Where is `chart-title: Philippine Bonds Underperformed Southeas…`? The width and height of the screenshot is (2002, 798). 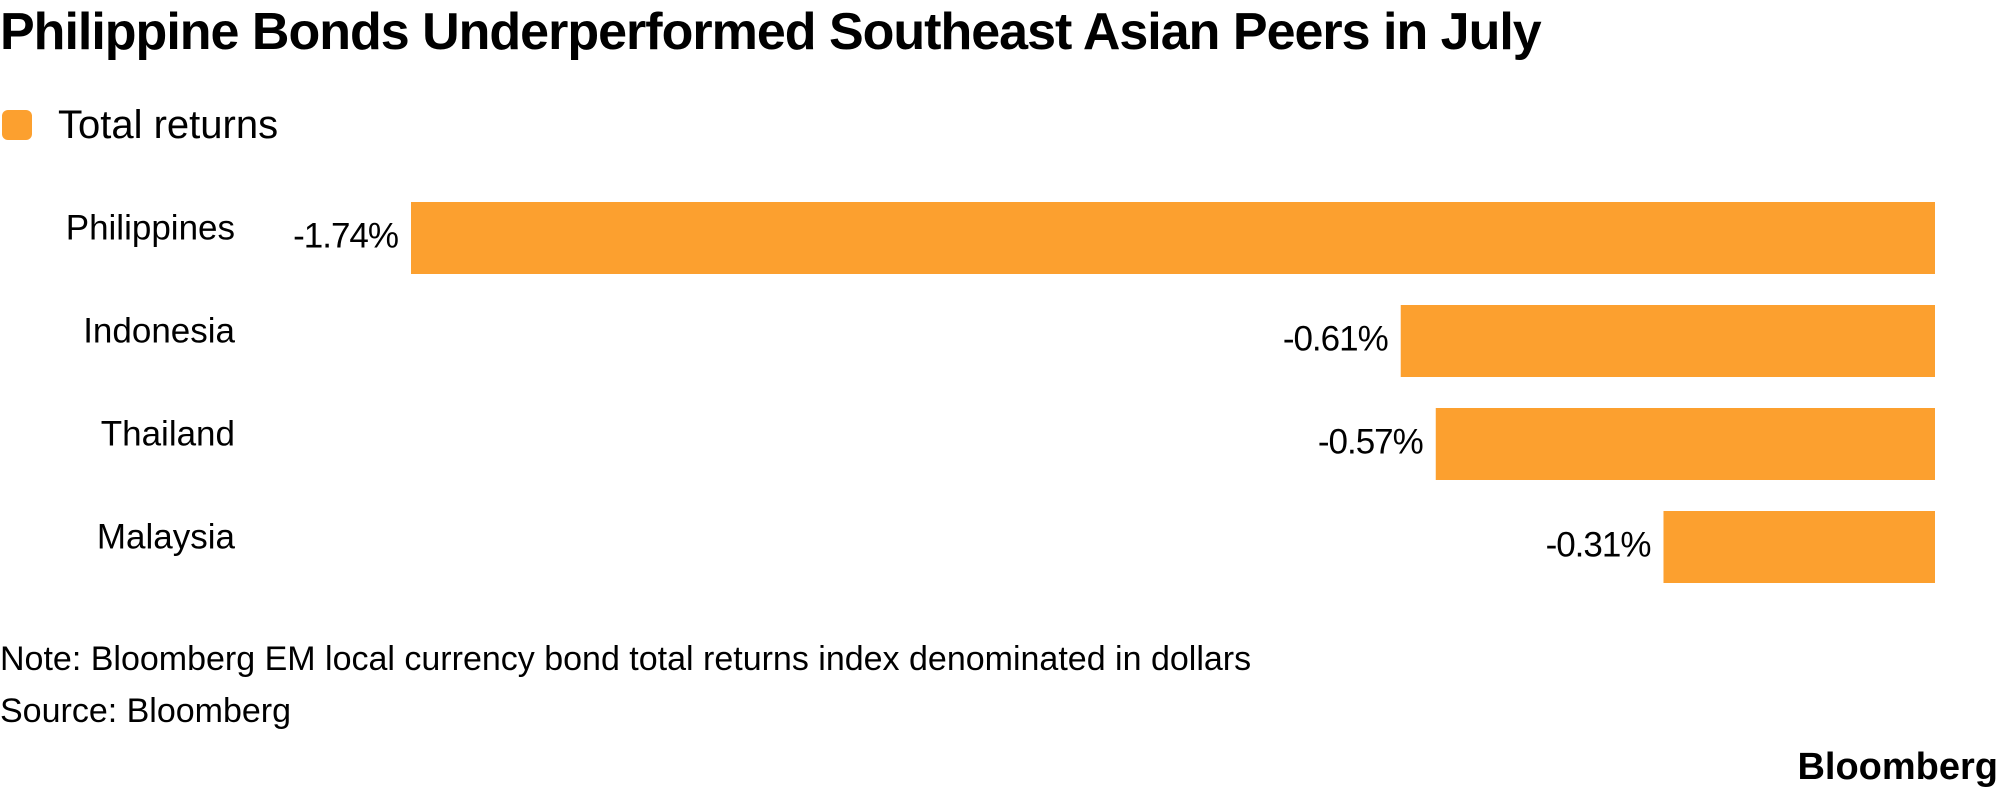 chart-title: Philippine Bonds Underperformed Southeas… is located at coordinates (771, 32).